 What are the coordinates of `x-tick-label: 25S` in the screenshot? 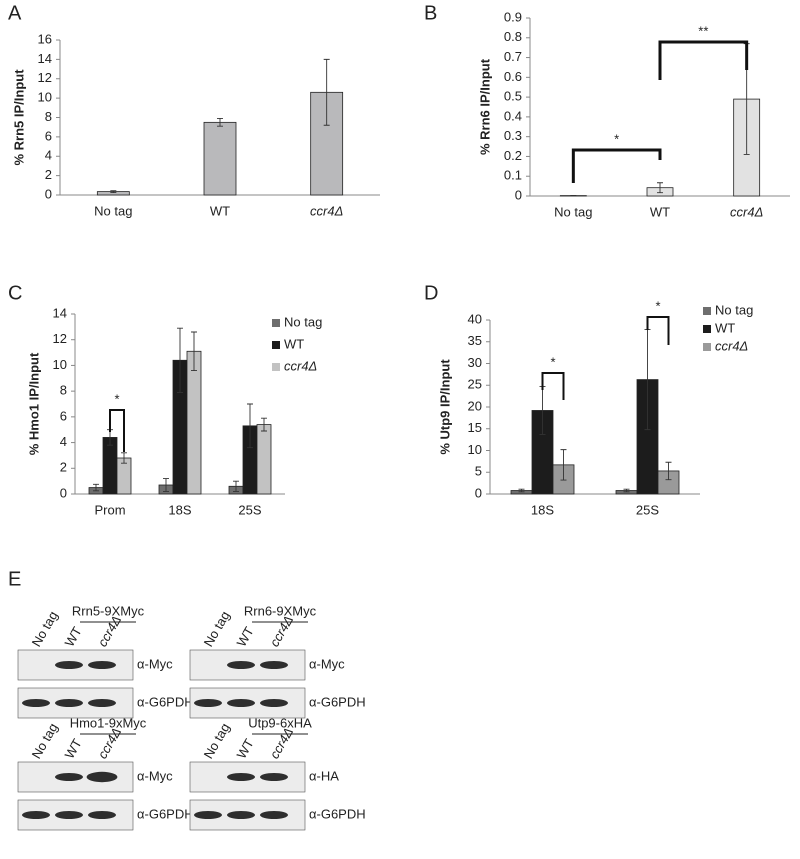 It's located at (647, 509).